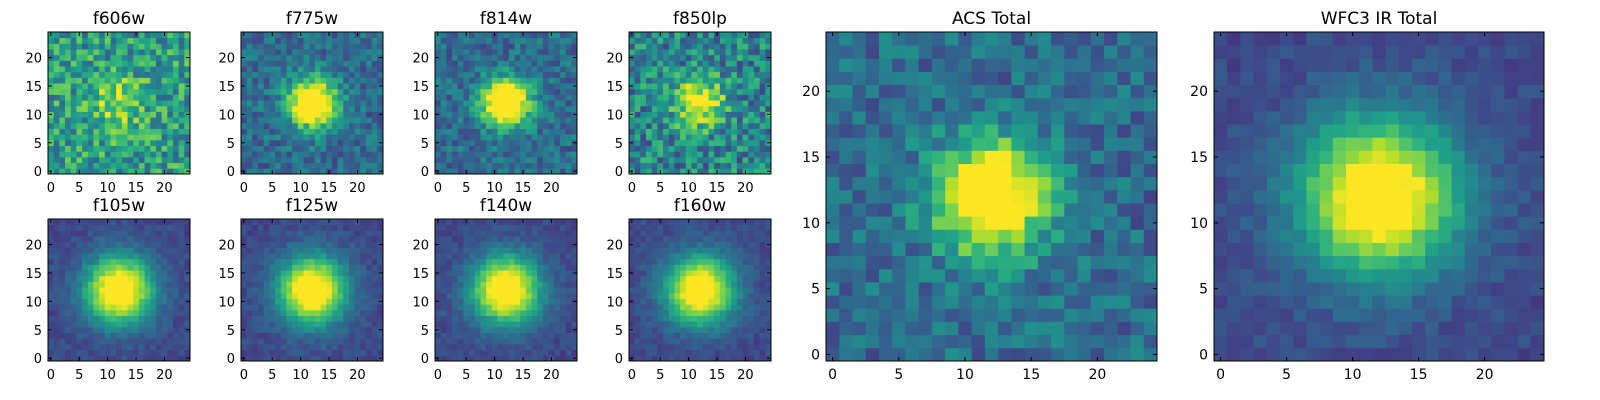 The image size is (1600, 400). Describe the element at coordinates (329, 188) in the screenshot. I see `x-tick-label: 15` at that location.